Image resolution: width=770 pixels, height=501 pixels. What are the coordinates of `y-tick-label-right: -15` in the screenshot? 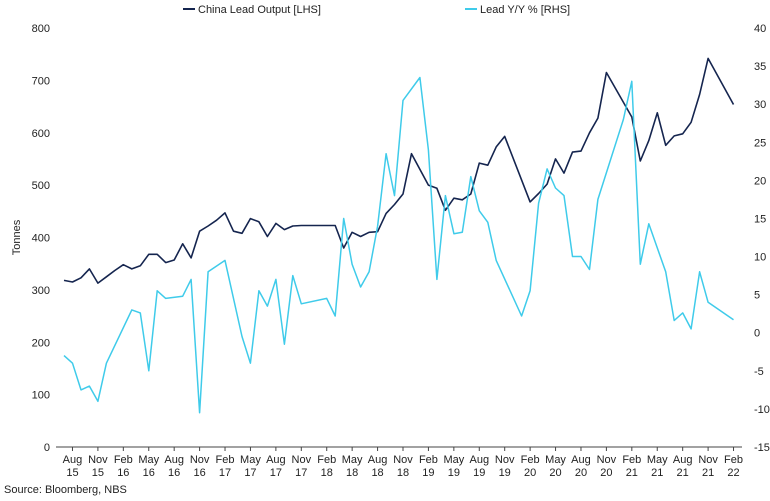 It's located at (762, 448).